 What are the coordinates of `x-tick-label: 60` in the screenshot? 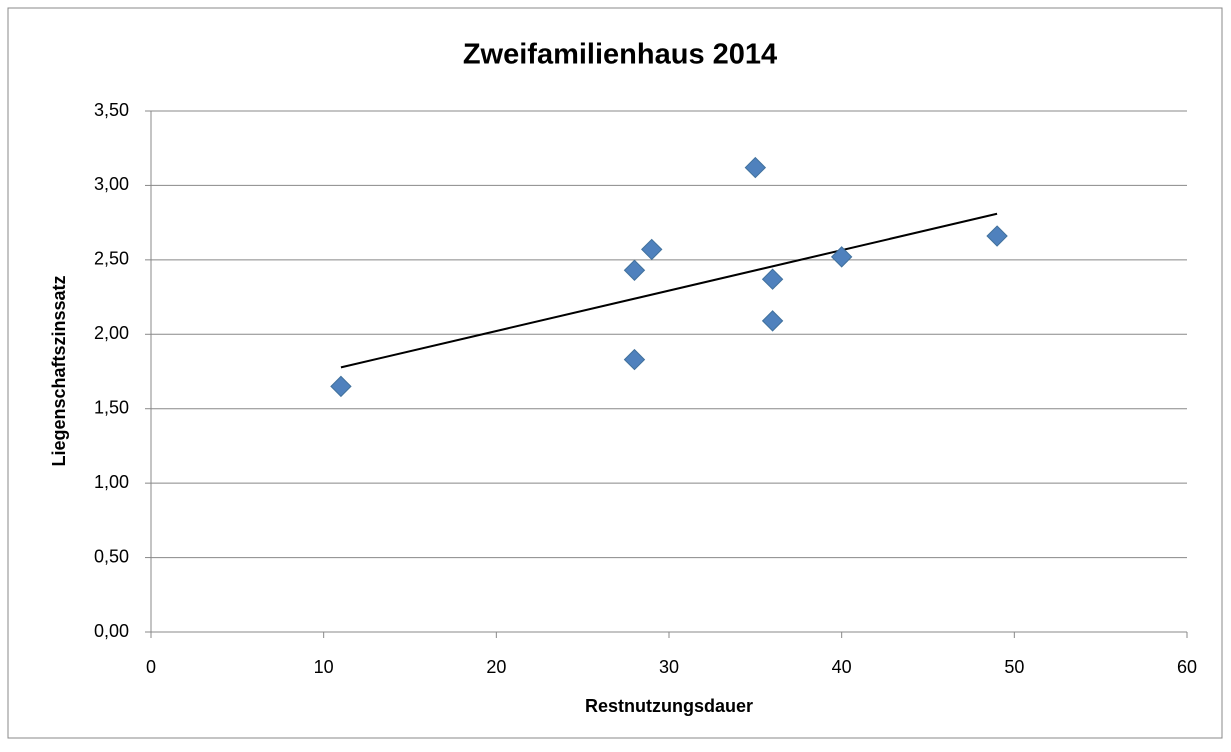 It's located at (1187, 667).